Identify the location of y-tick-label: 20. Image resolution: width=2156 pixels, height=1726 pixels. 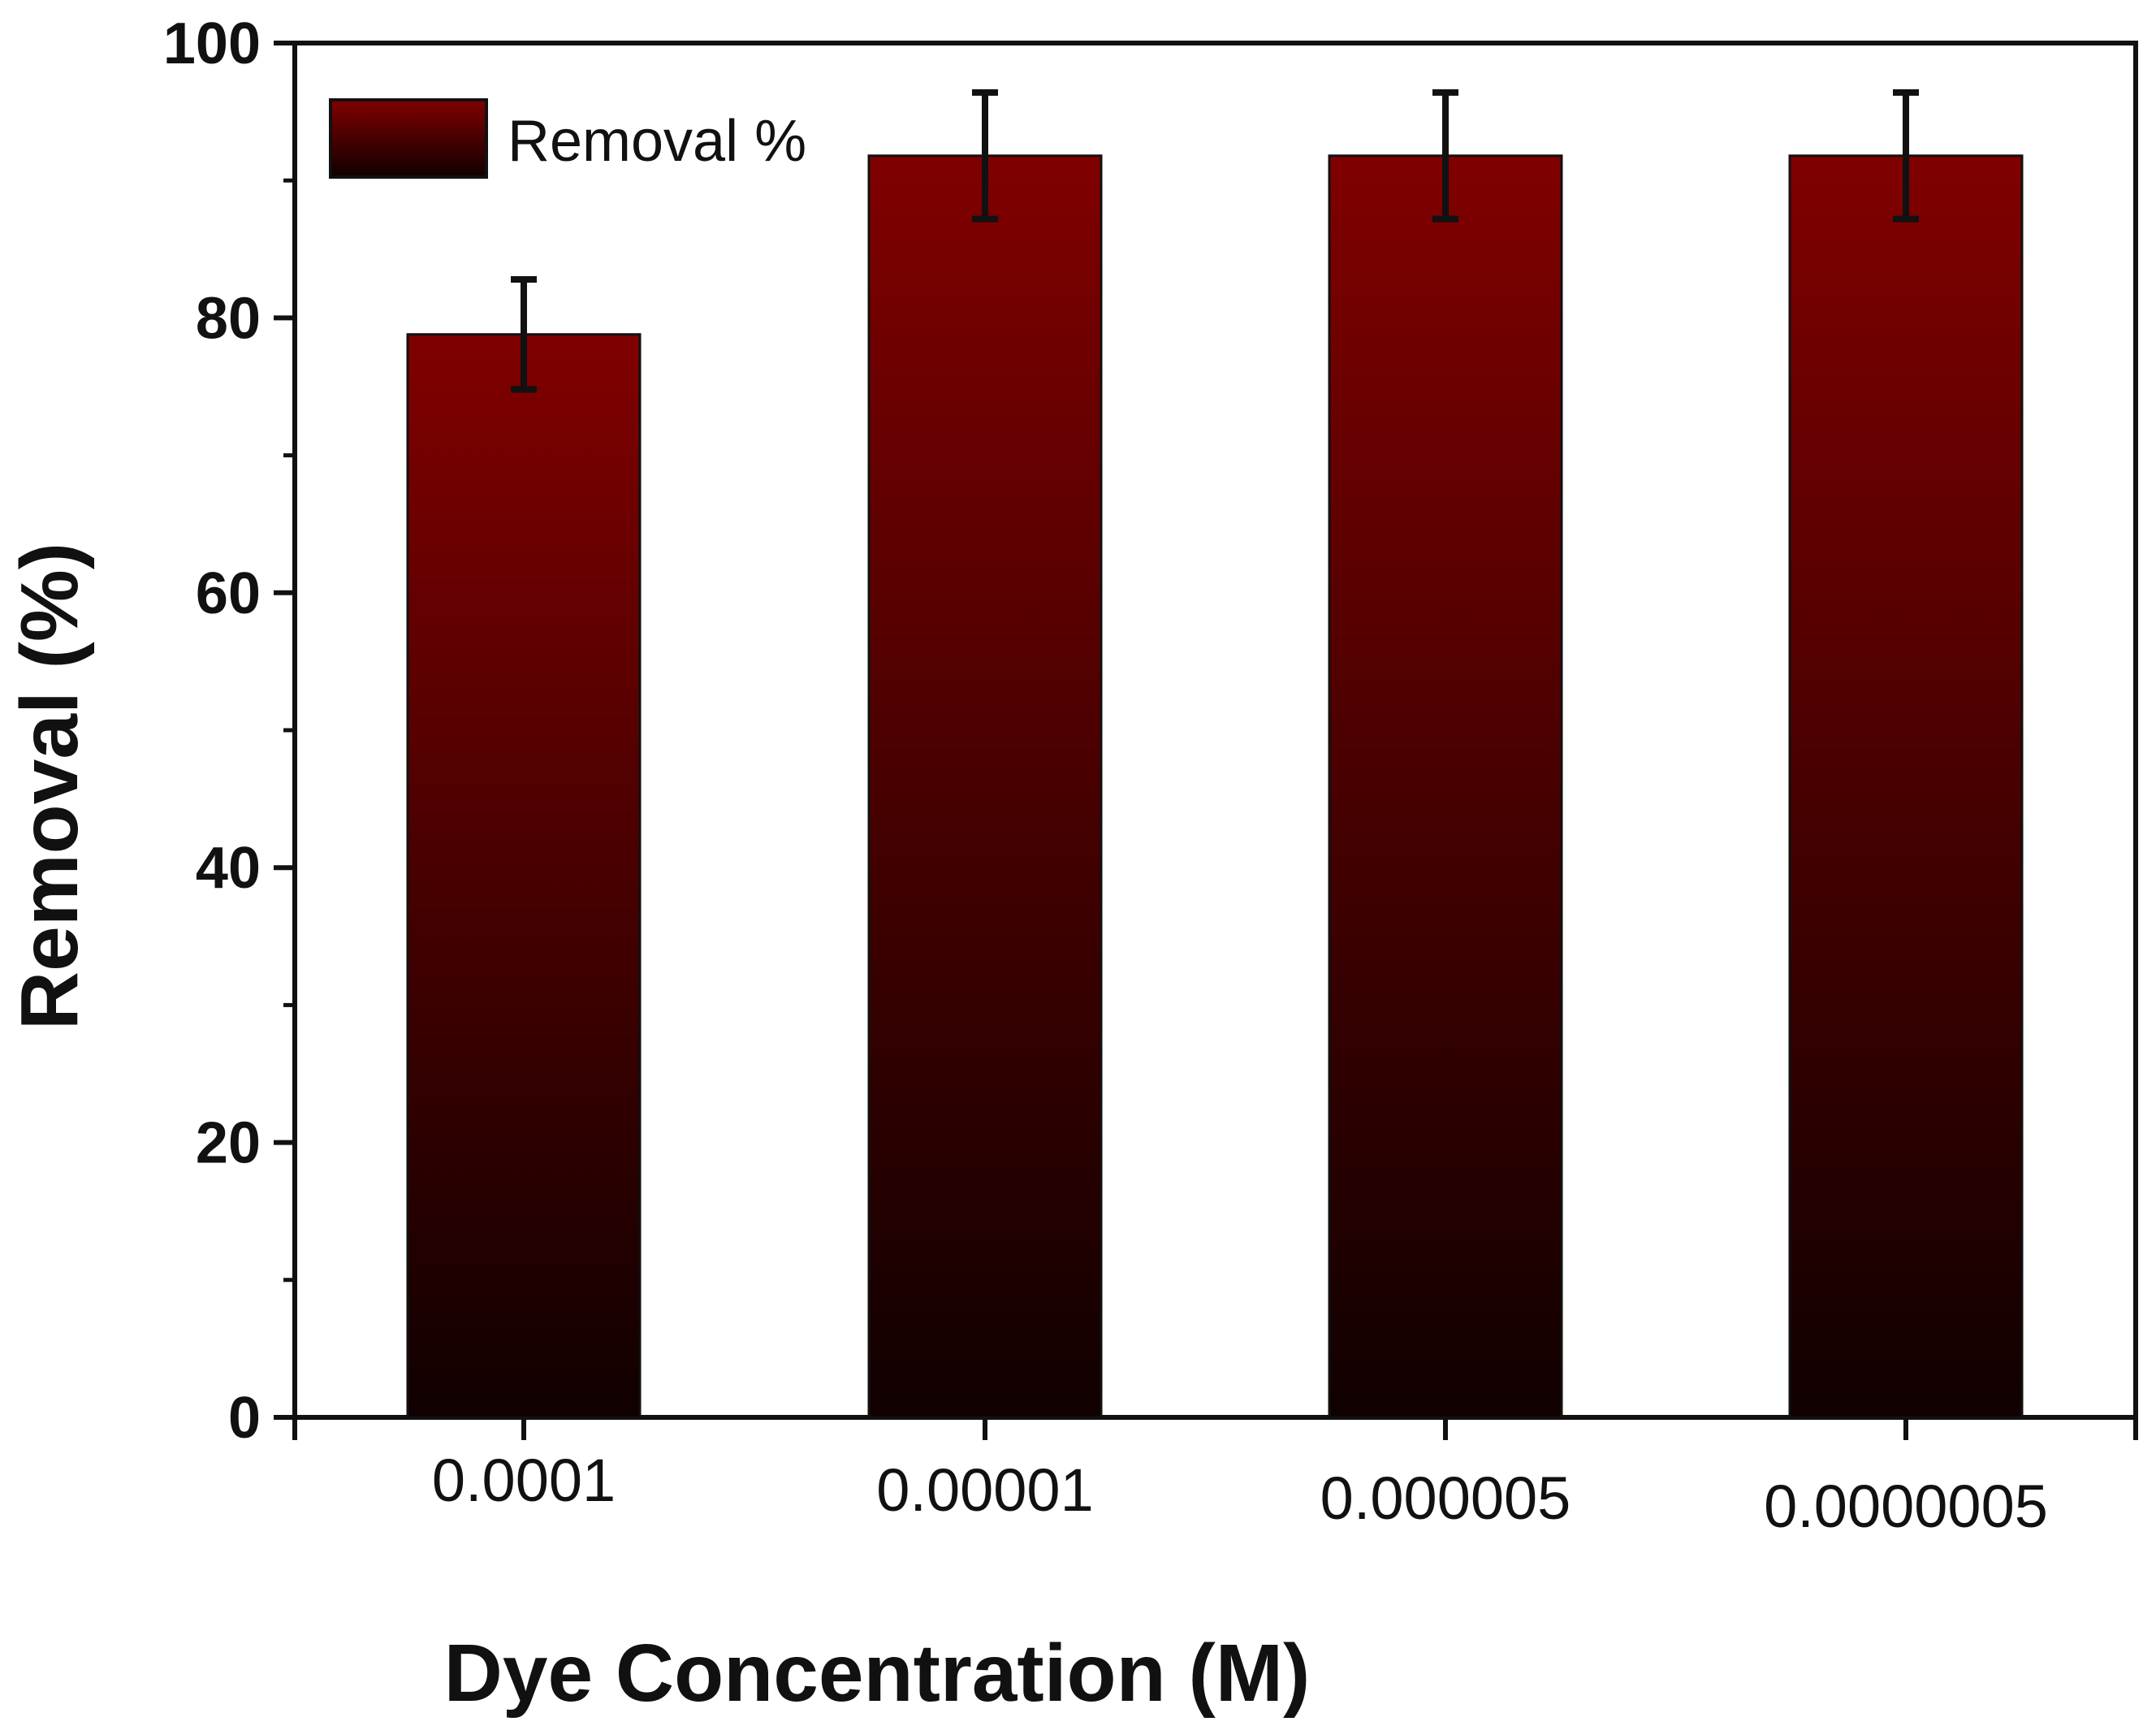
(228, 1143).